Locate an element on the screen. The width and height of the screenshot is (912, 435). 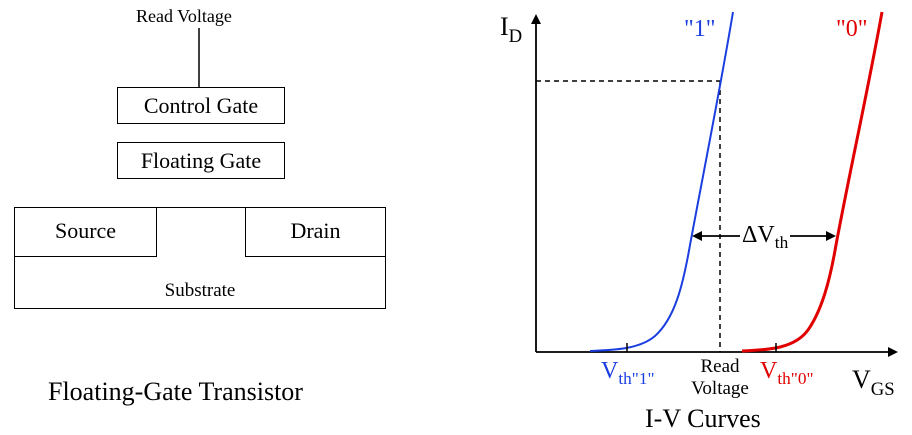
vth-one-label-main: V is located at coordinates (610, 371).